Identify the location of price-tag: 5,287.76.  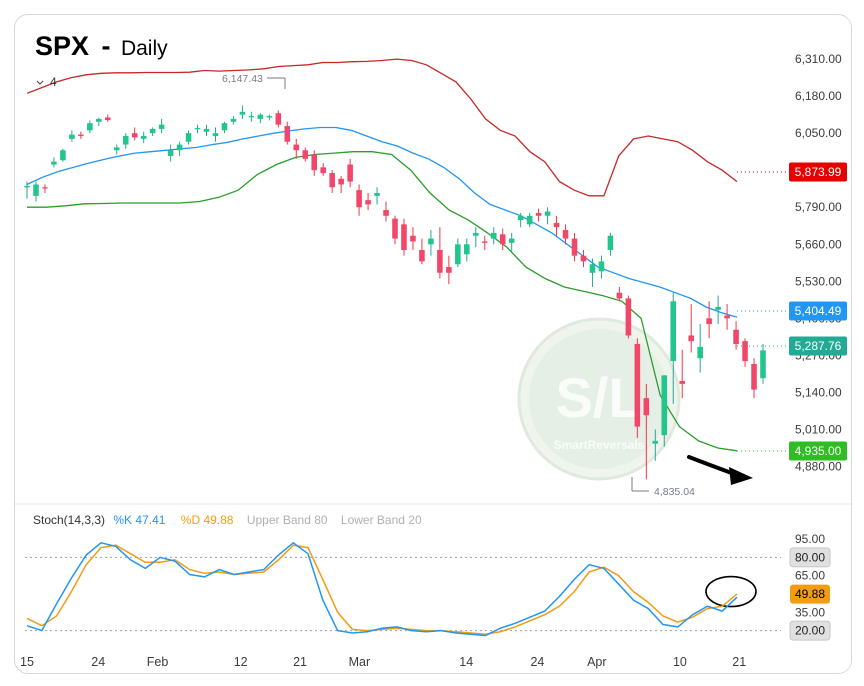
(818, 346).